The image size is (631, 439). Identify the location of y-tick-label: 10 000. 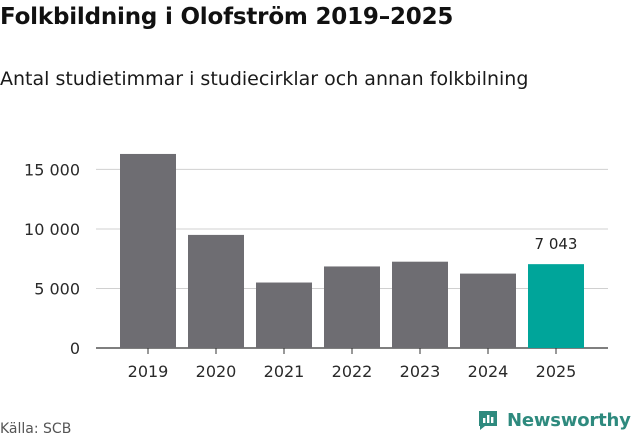
(52, 229).